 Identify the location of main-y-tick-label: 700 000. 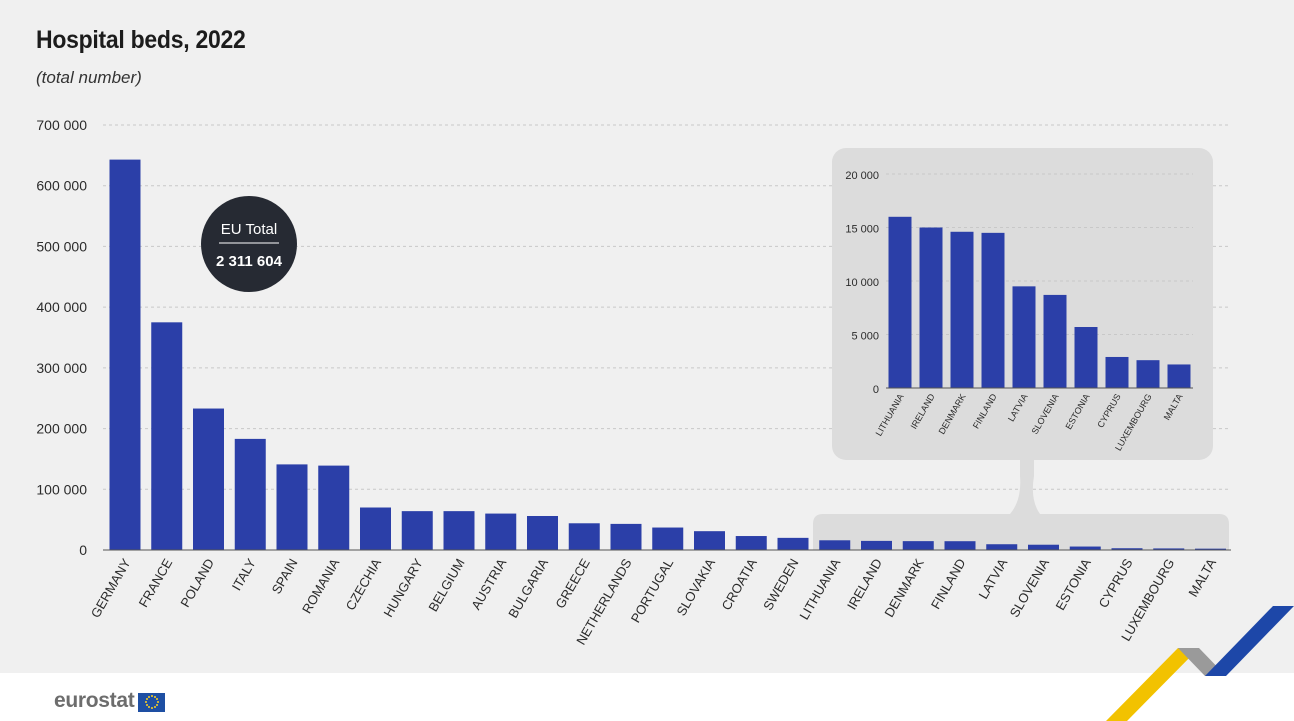
(61, 125).